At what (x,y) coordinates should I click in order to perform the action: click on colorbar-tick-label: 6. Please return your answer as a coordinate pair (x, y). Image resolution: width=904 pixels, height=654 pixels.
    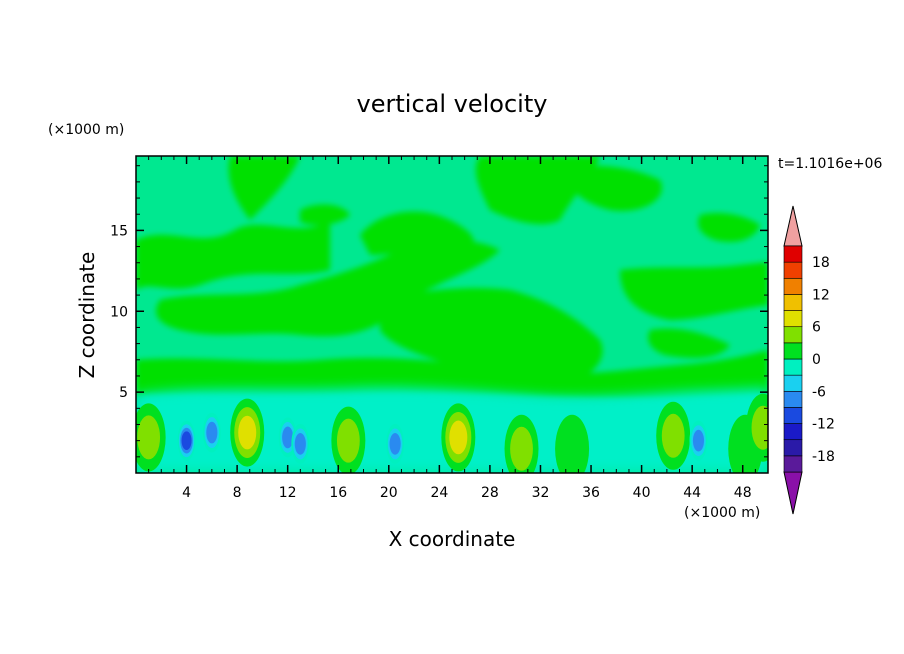
    Looking at the image, I should click on (816, 328).